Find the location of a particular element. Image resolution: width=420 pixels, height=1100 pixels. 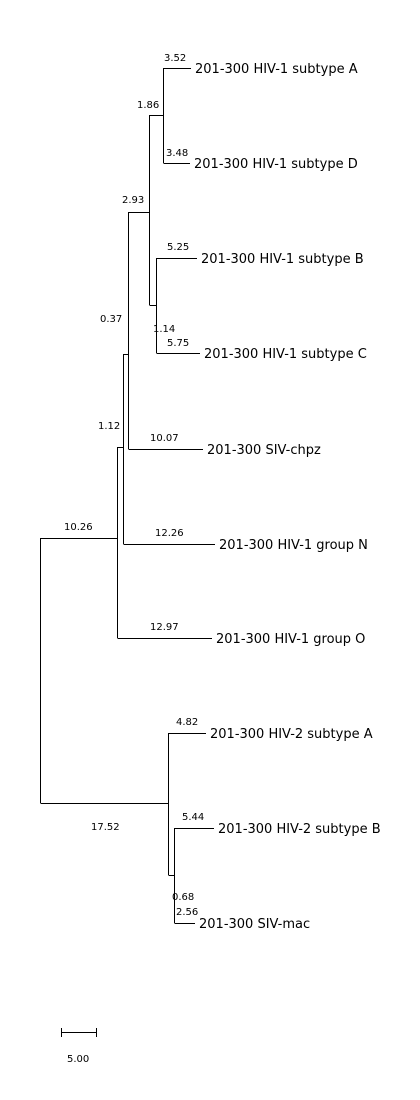

scale-bar: 5.00 is located at coordinates (79, 1046).